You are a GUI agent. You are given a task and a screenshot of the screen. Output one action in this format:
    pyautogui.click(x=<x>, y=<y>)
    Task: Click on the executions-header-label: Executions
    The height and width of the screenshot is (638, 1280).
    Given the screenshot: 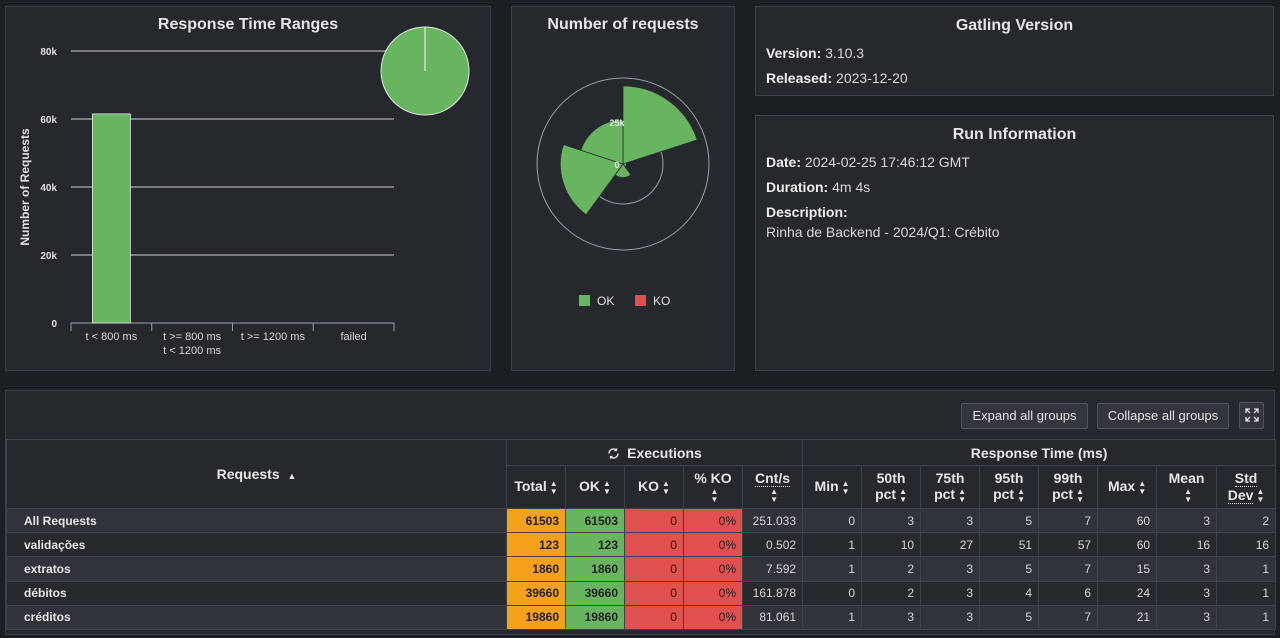 What is the action you would take?
    pyautogui.click(x=664, y=452)
    